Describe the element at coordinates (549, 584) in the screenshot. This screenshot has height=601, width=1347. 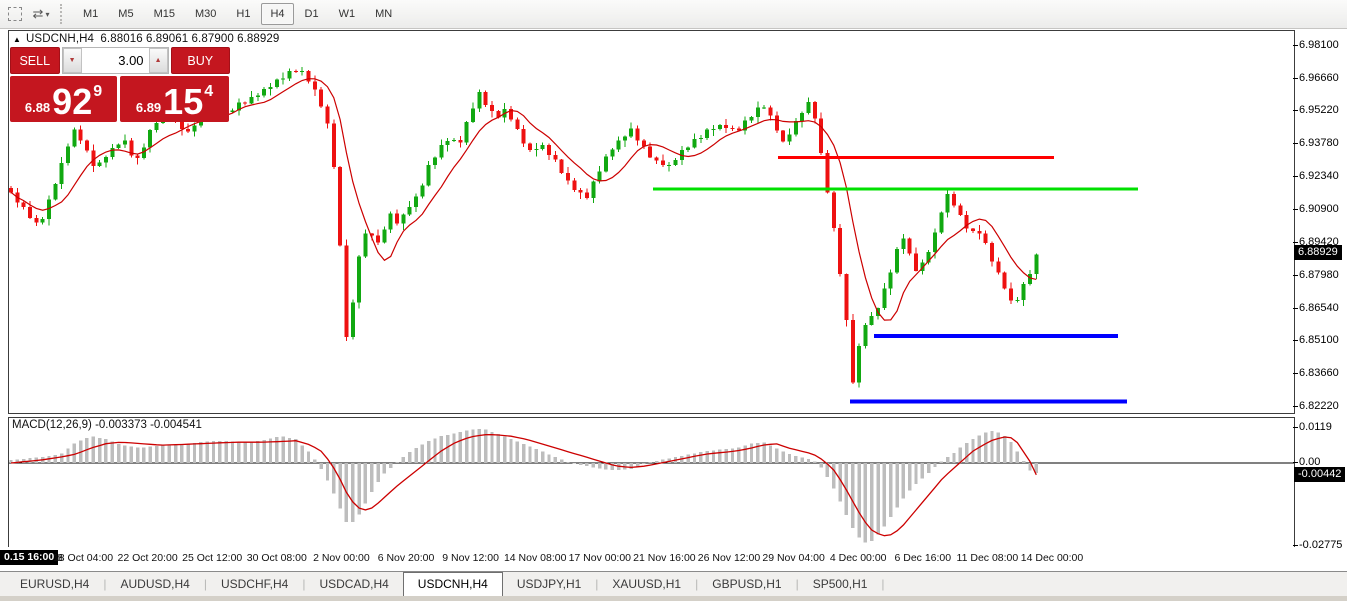
I see `chart-tab-USDJPYH1: USDJPY,H1` at that location.